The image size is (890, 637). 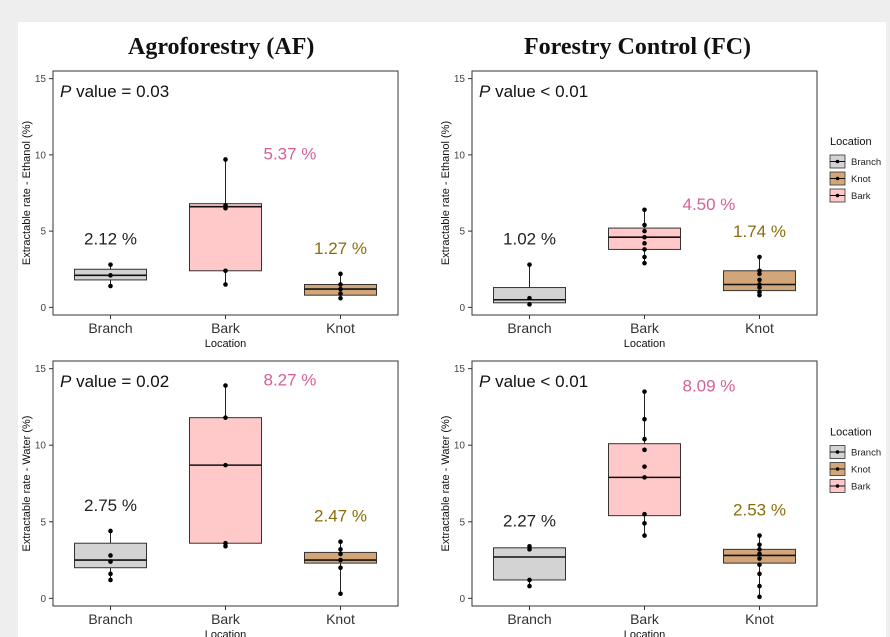 I want to click on value-label-bark: 8.09 %, so click(x=709, y=386).